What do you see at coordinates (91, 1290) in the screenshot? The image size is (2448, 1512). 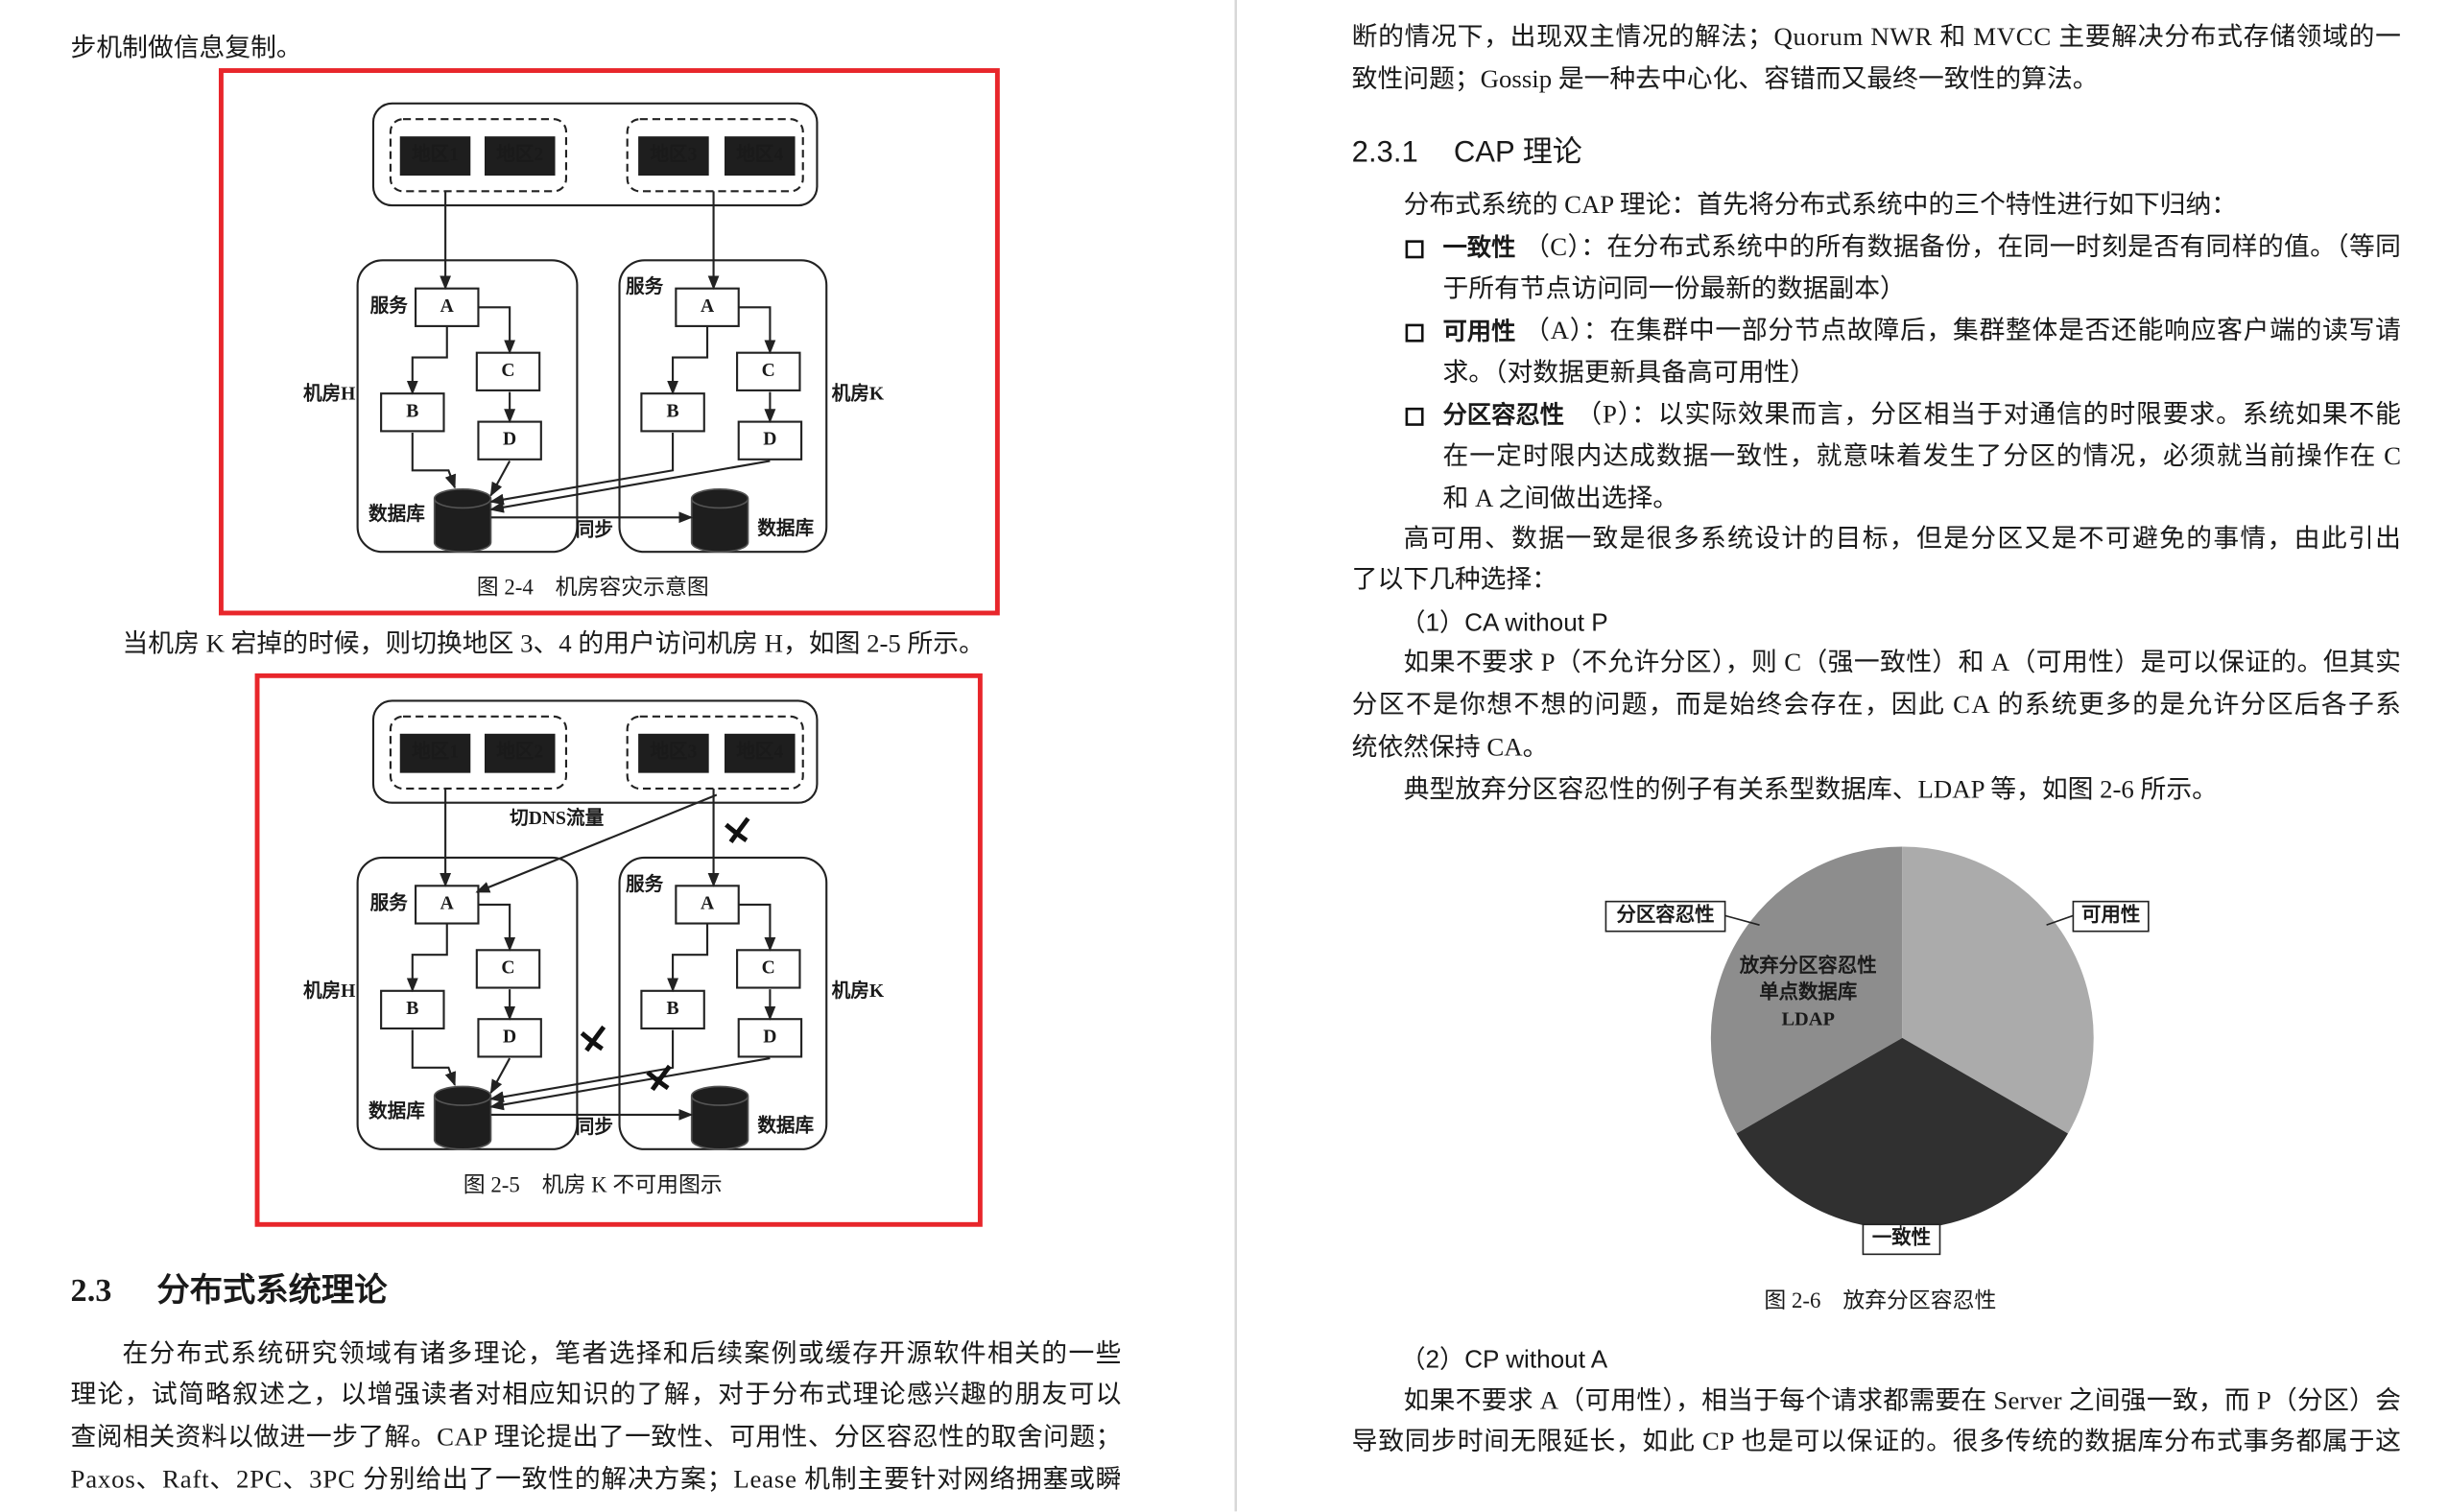 I see `section-number: 2.3` at bounding box center [91, 1290].